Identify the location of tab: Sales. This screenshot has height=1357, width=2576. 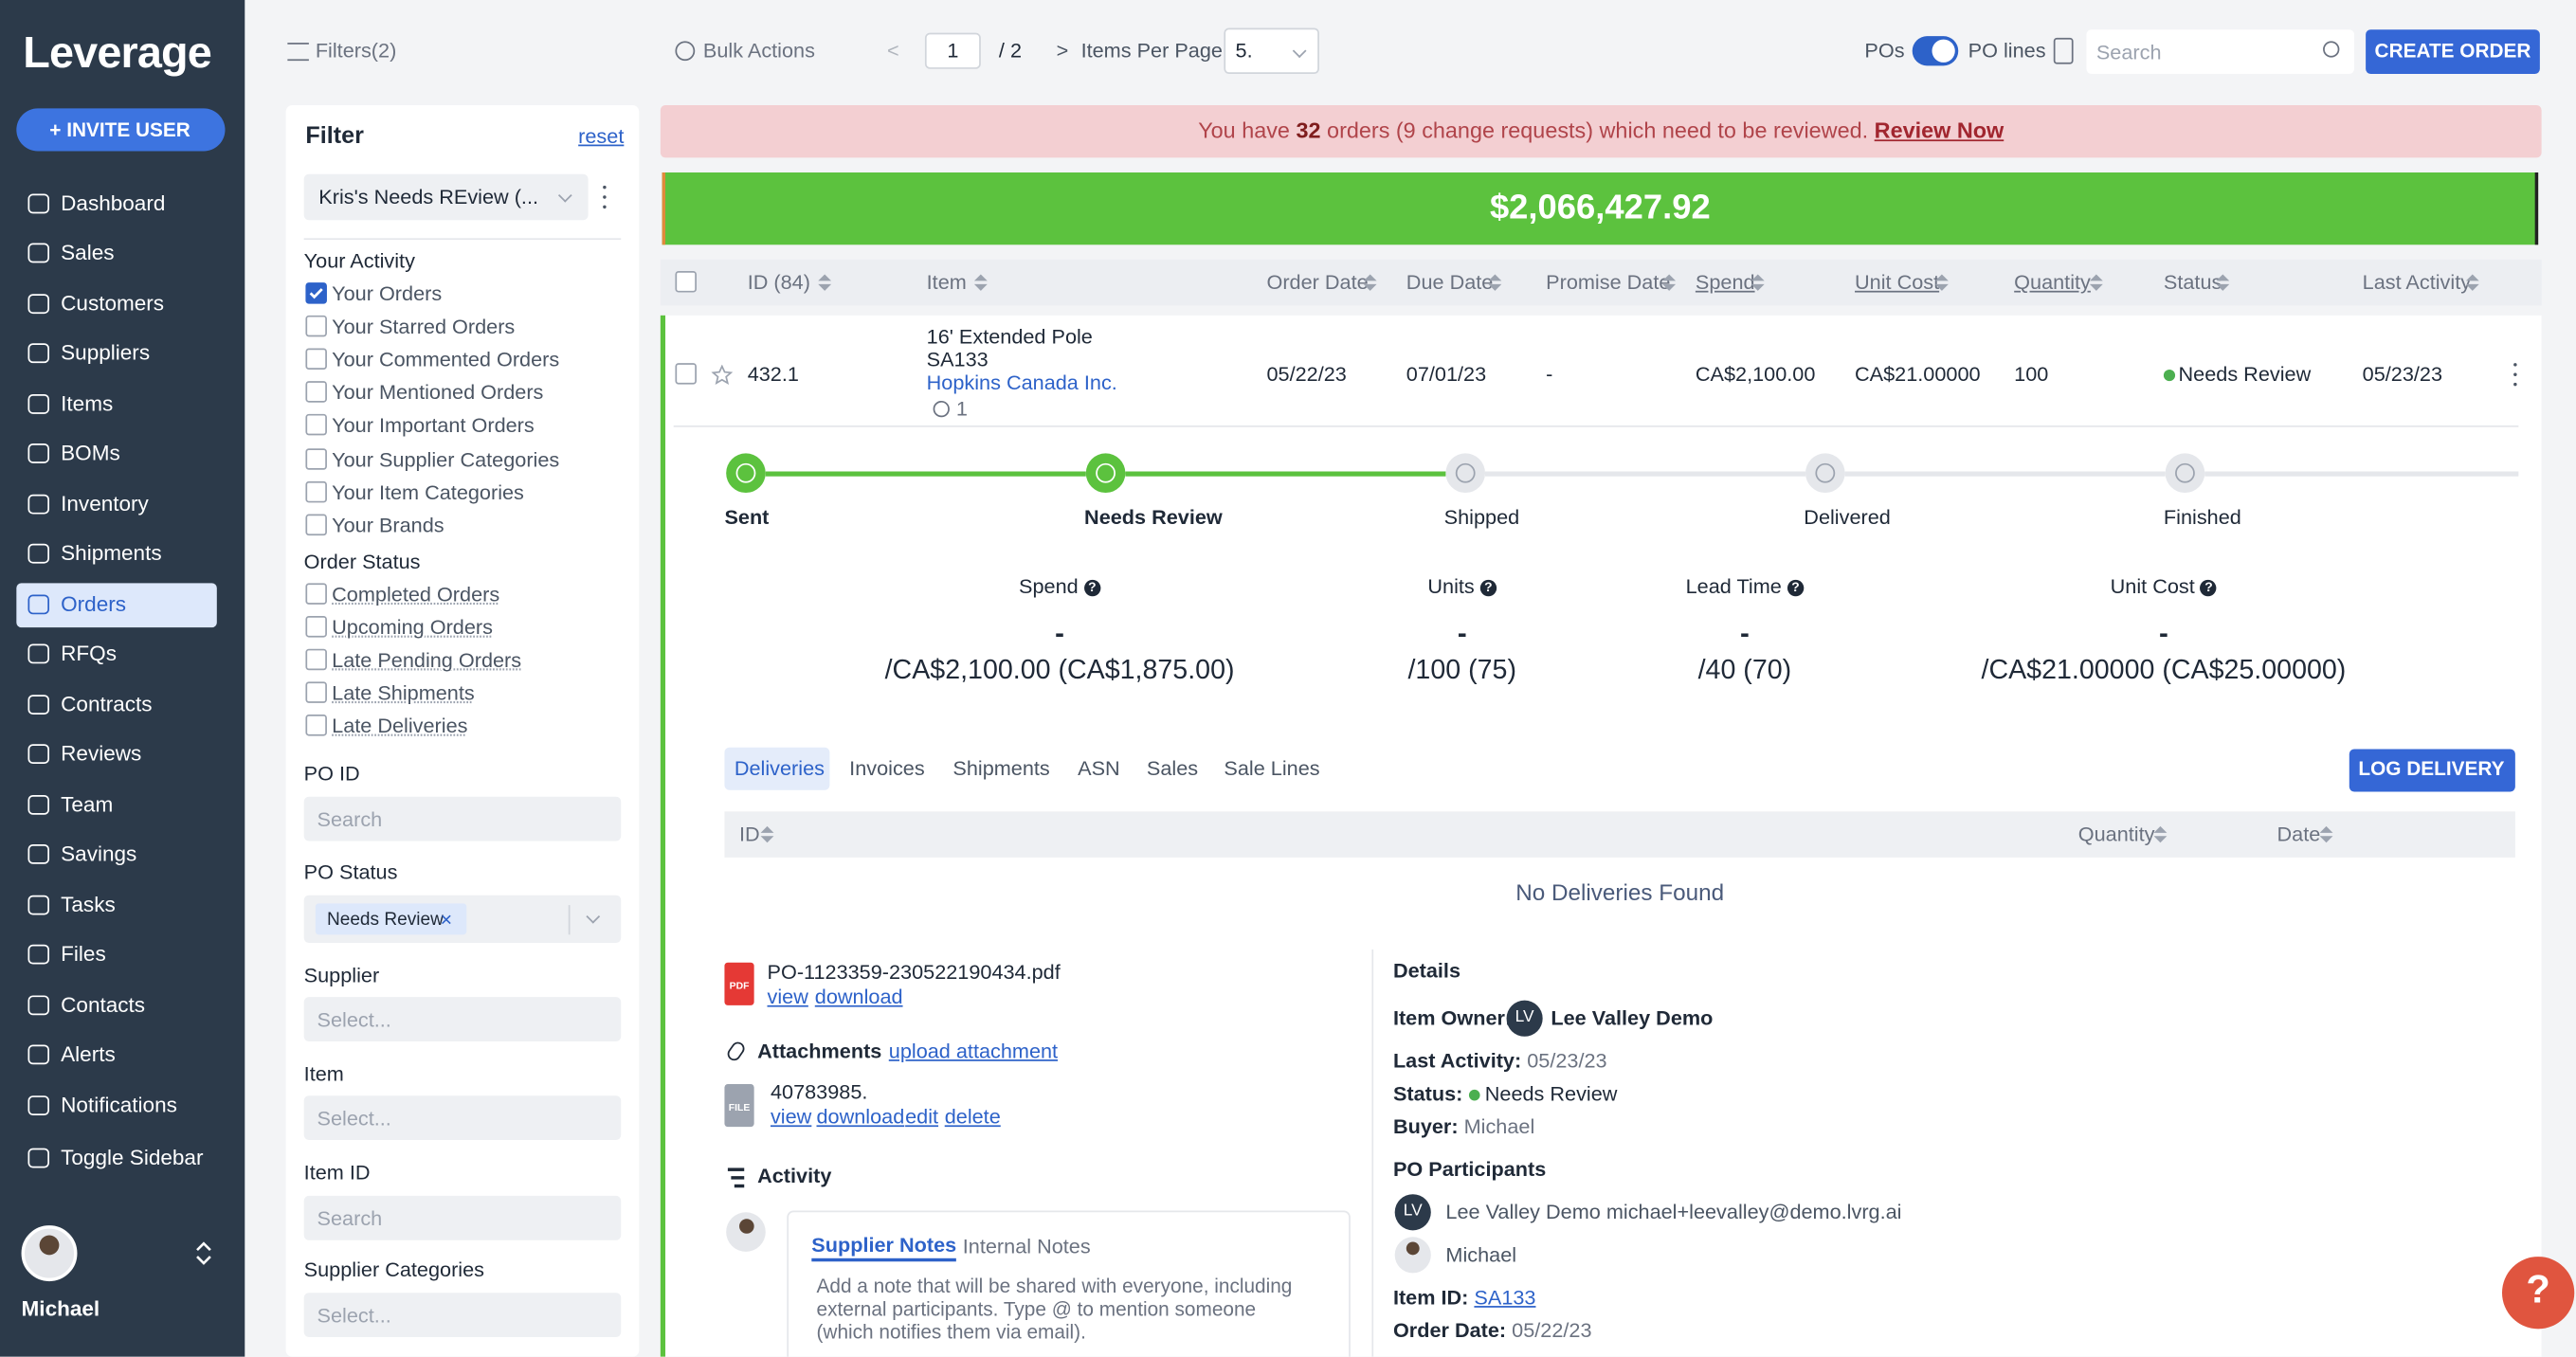
(1172, 769).